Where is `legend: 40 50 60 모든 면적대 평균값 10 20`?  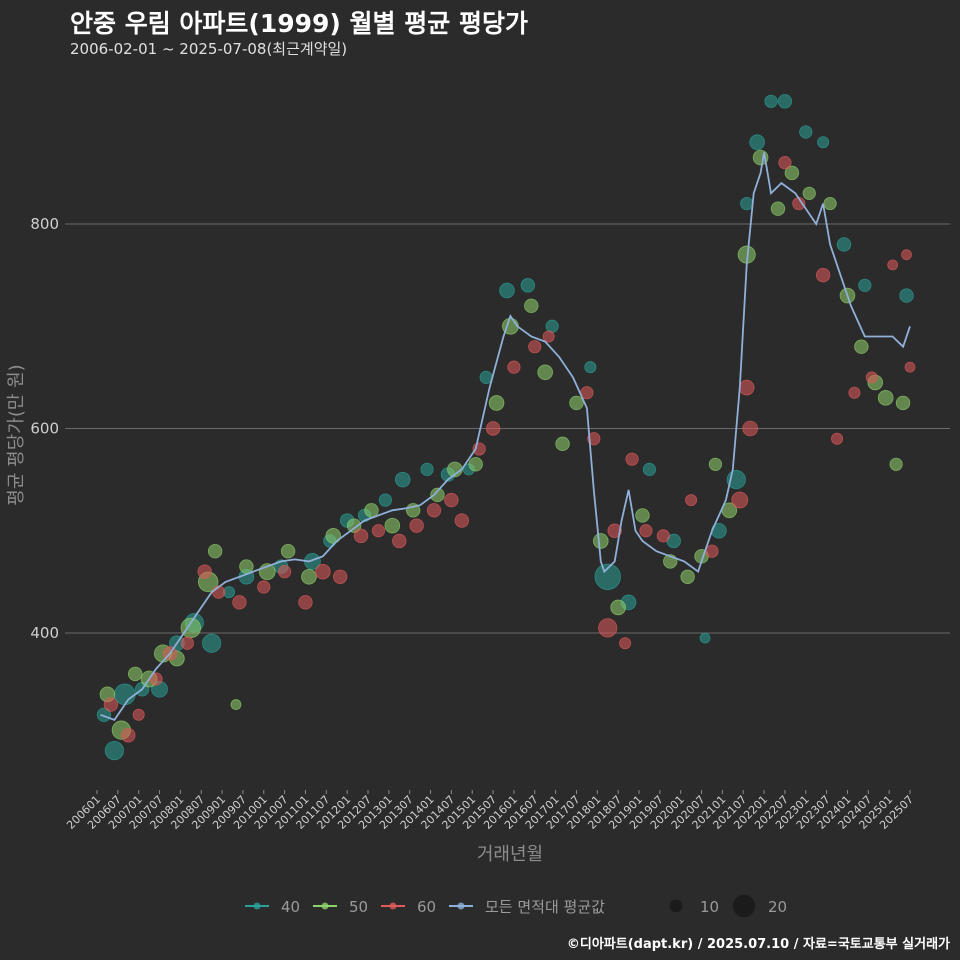 legend: 40 50 60 모든 면적대 평균값 10 20 is located at coordinates (516, 906).